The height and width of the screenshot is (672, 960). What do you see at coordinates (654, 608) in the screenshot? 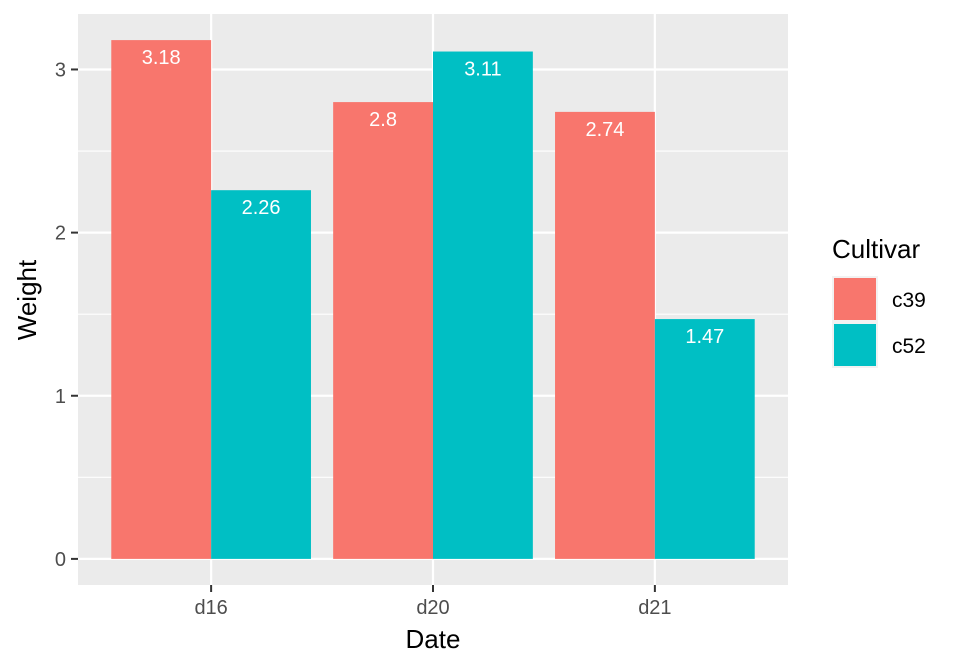
I see `x-tick-label: d21` at bounding box center [654, 608].